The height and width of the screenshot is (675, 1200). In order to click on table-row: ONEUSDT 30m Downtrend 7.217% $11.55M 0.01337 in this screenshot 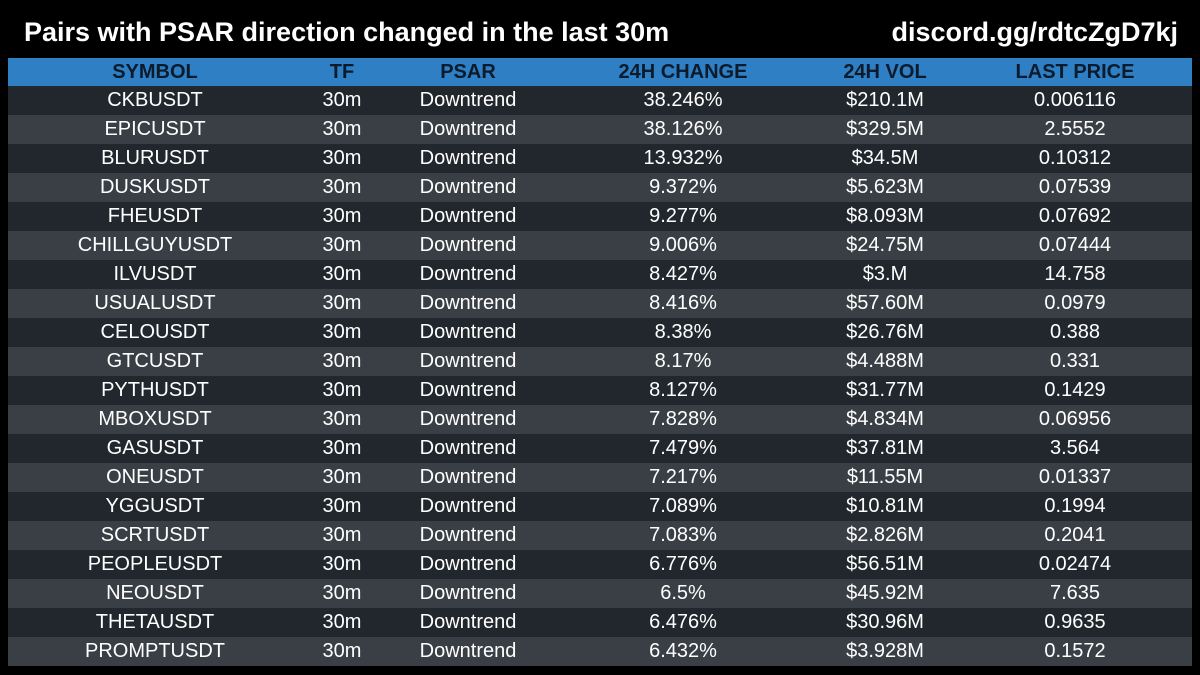, I will do `click(600, 477)`.